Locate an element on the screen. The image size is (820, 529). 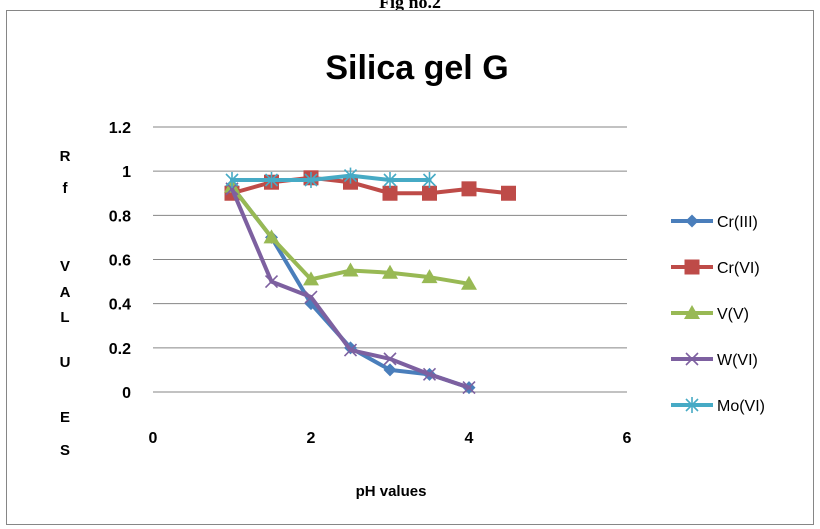
series-markers-V(V) is located at coordinates (350, 234).